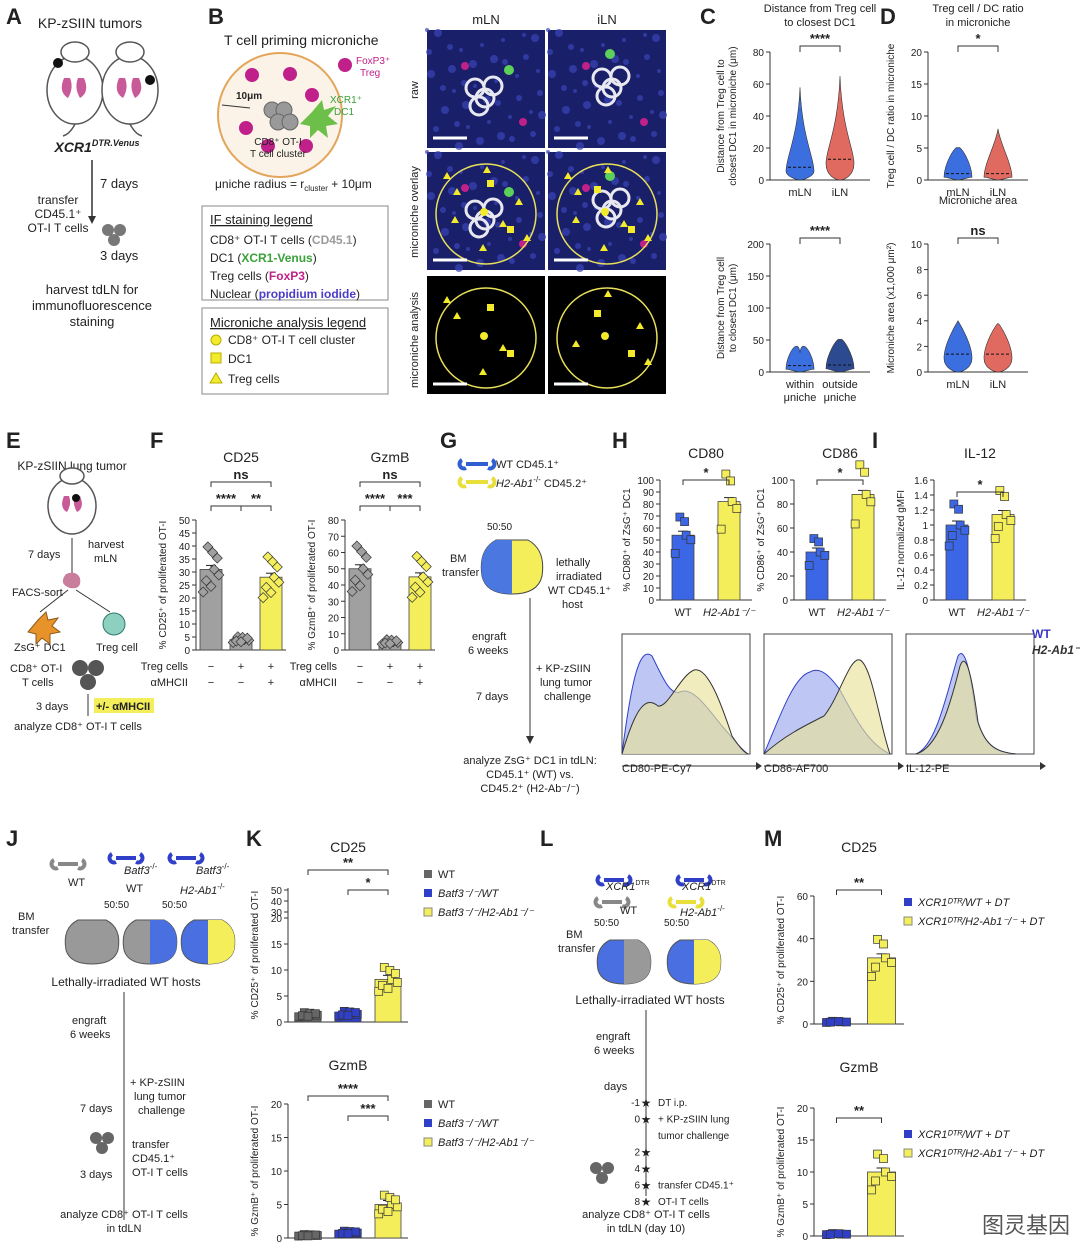 The width and height of the screenshot is (1080, 1248). I want to click on k-gzmb-ylabel: % GzmB⁺ of proliferated OT-I, so click(255, 1171).